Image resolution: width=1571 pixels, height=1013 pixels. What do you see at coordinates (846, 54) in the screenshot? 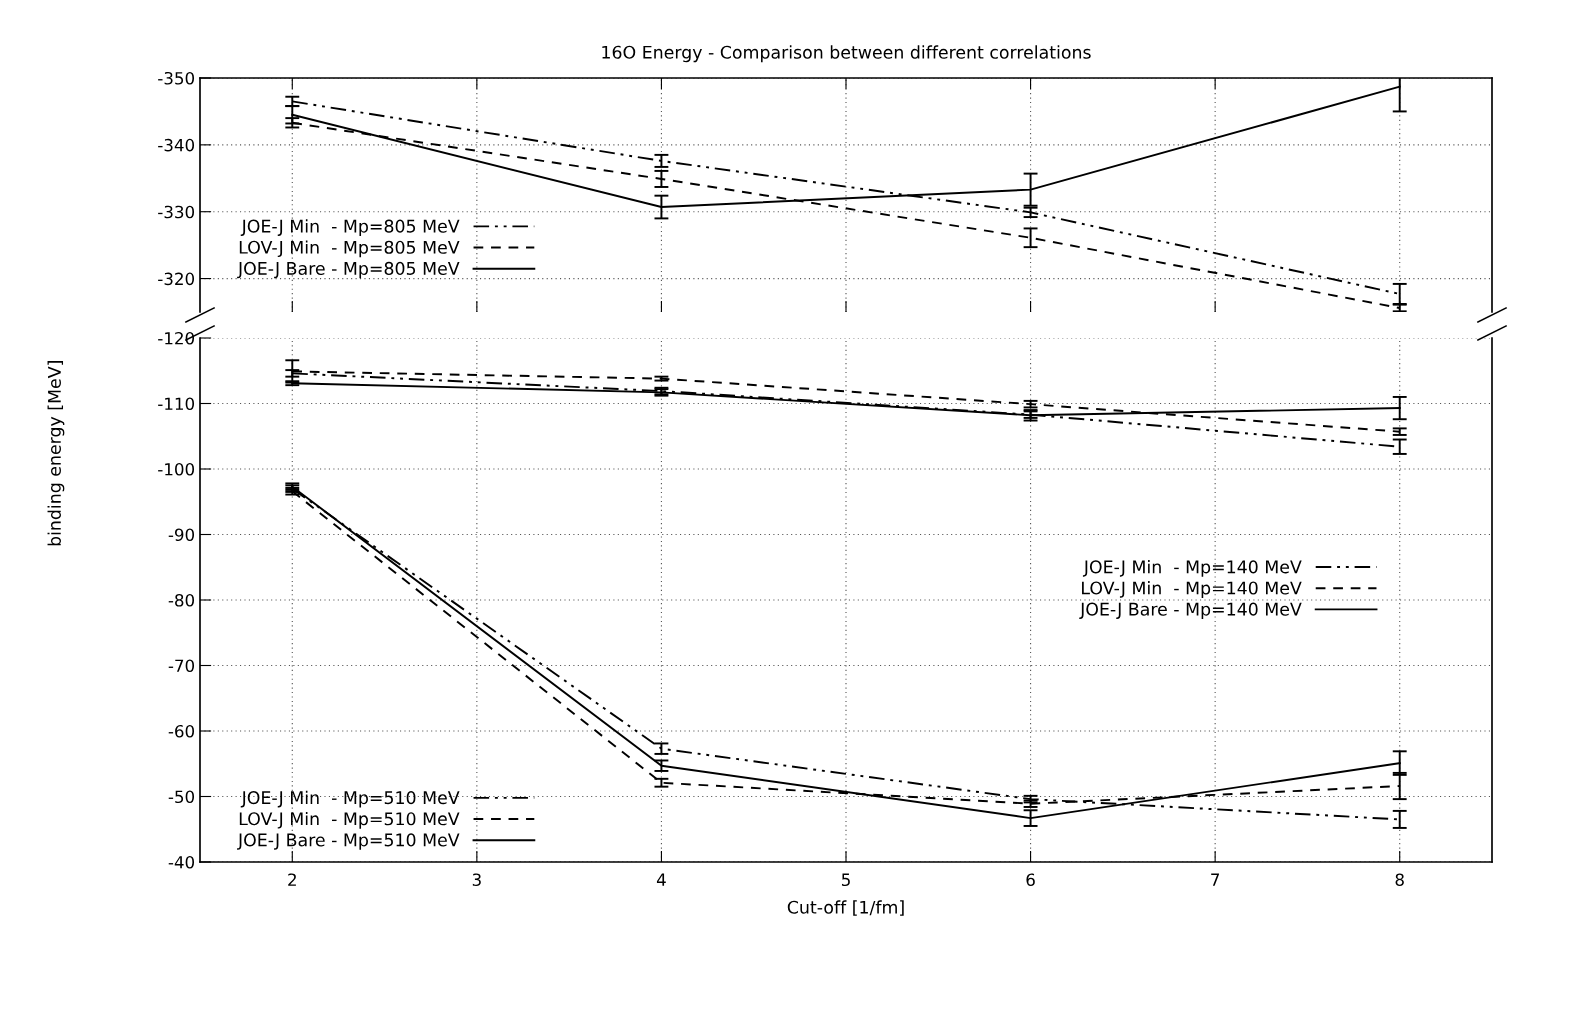
I see `chart-title: 16O Energy - Comparison between different correlations` at bounding box center [846, 54].